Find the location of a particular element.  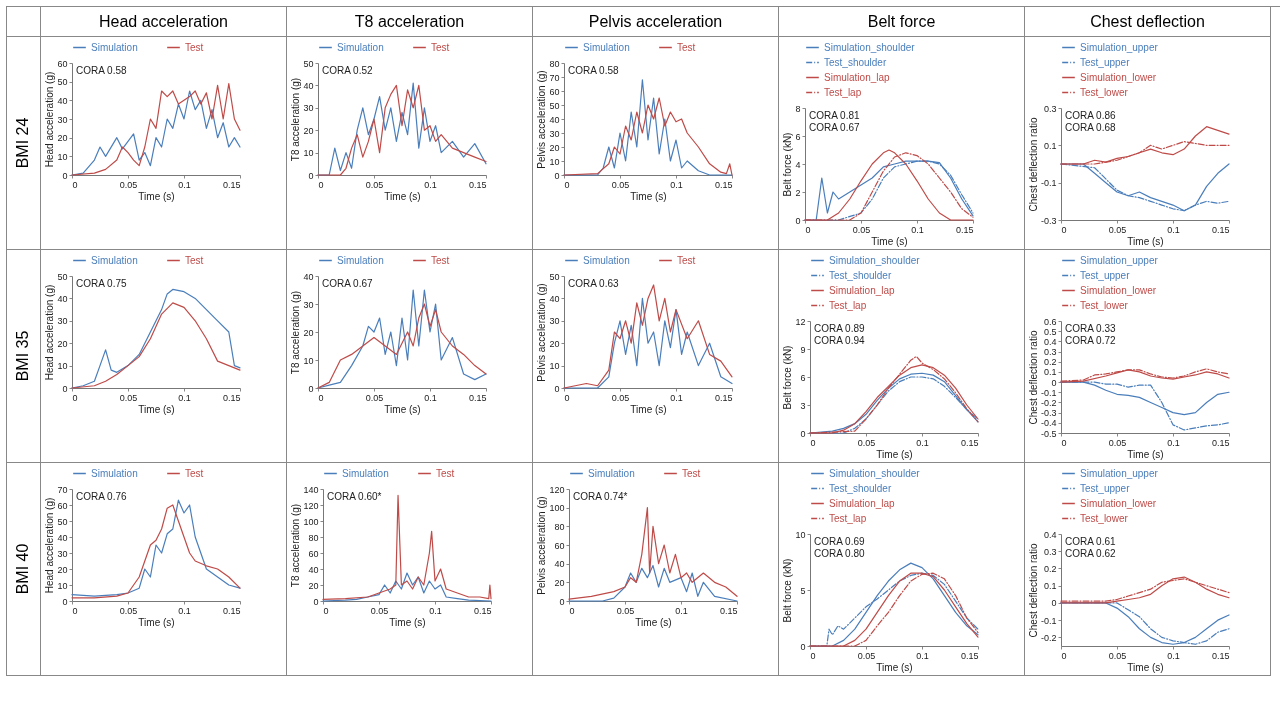

legend-label: Simulation_upper is located at coordinates (1119, 47).